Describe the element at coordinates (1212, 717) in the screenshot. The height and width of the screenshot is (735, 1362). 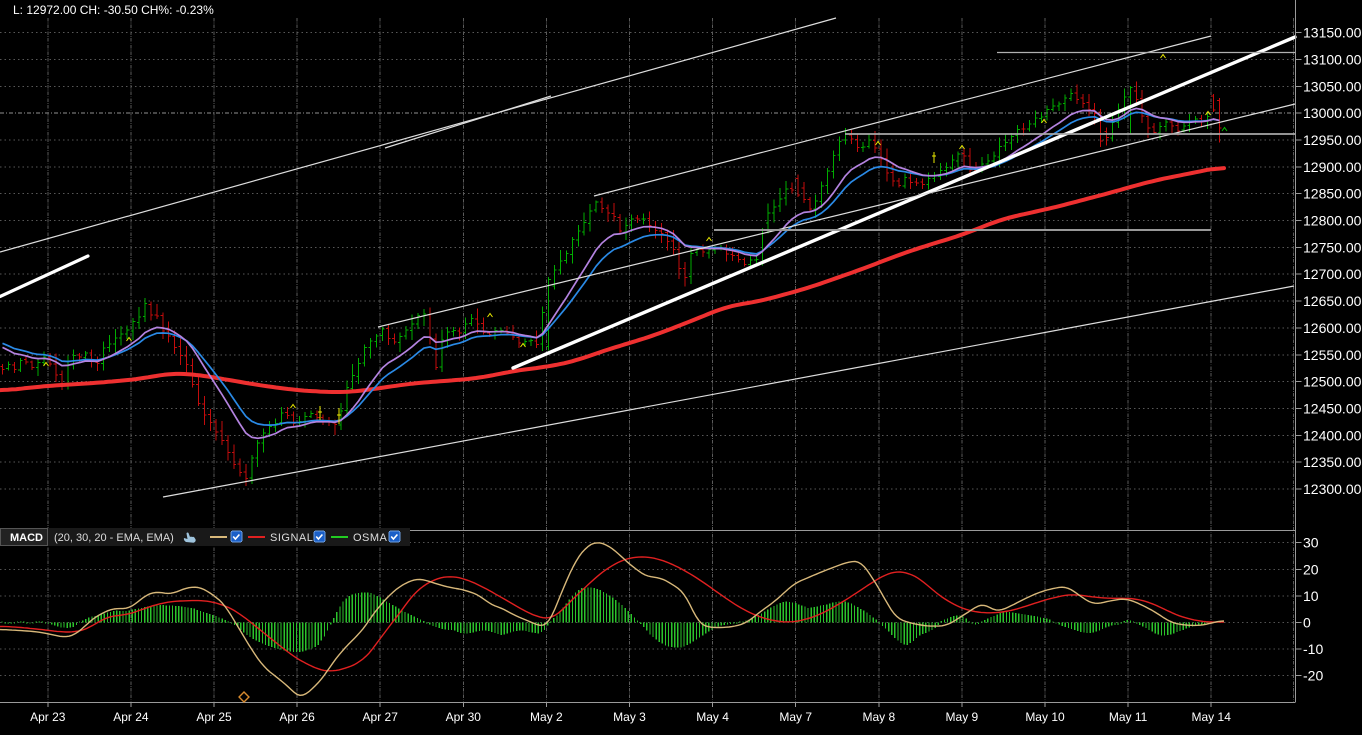
I see `svg-text: May 14` at that location.